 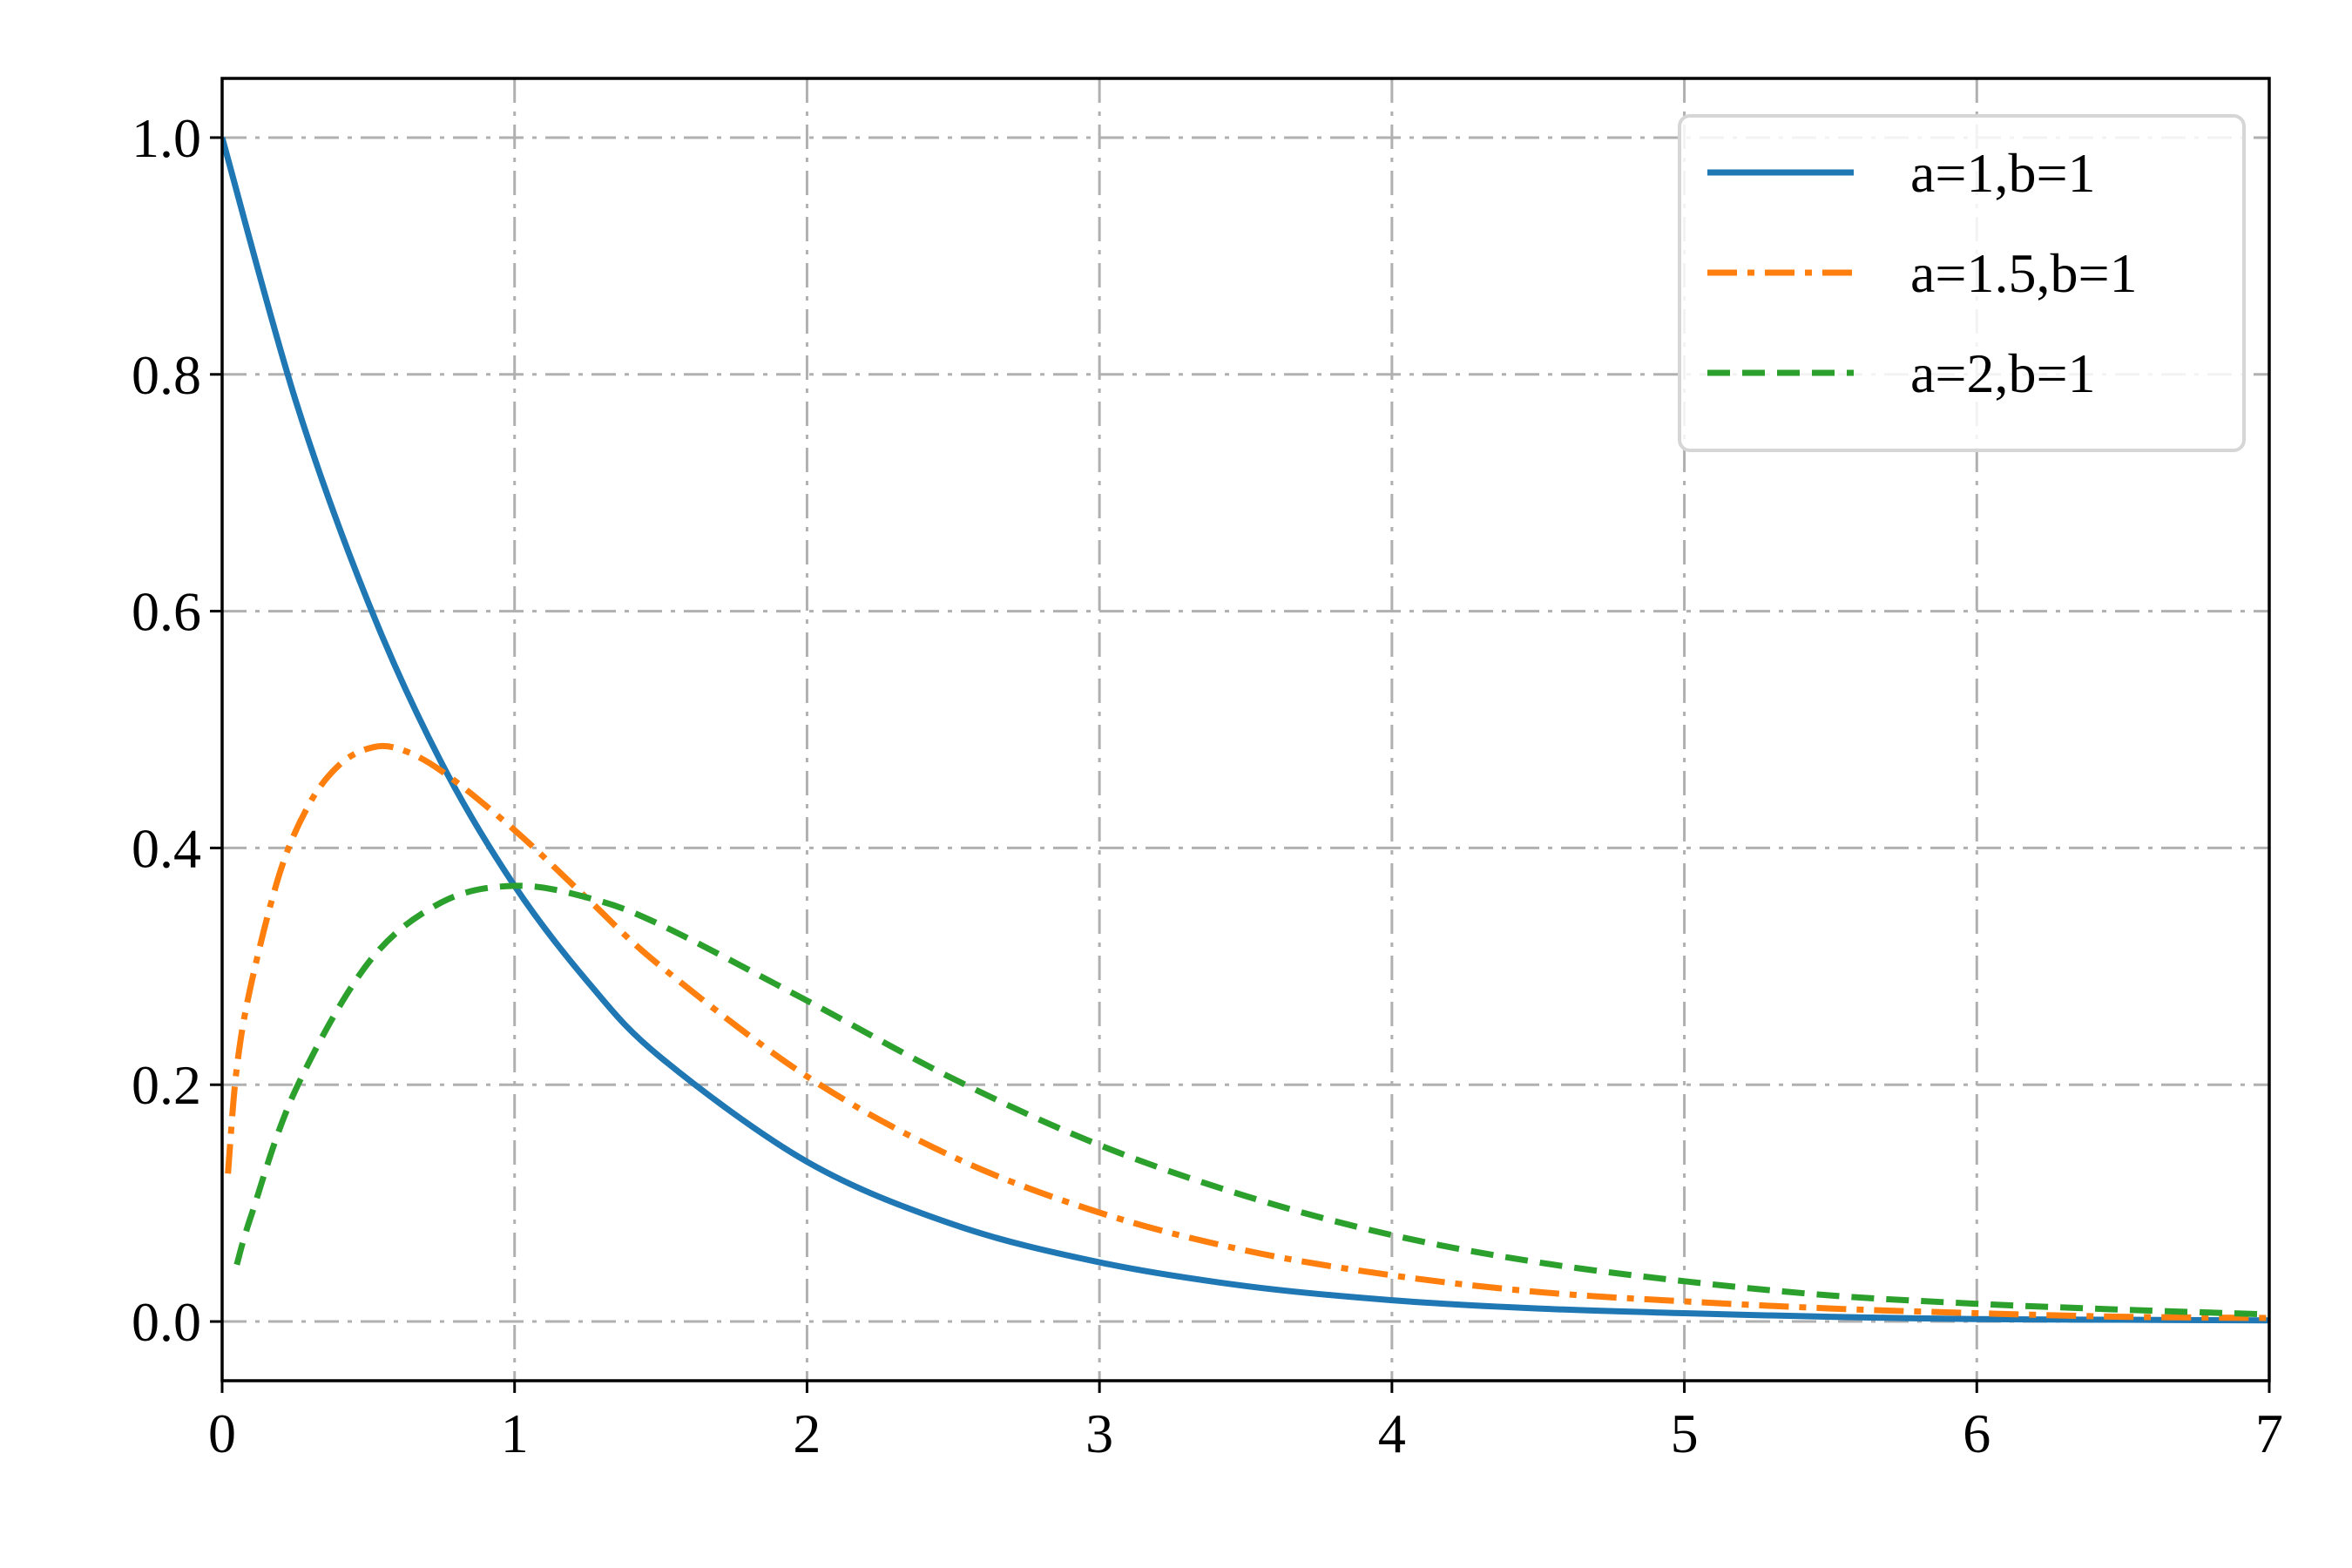 I want to click on y-tick-label: 0.0, so click(x=166, y=1322).